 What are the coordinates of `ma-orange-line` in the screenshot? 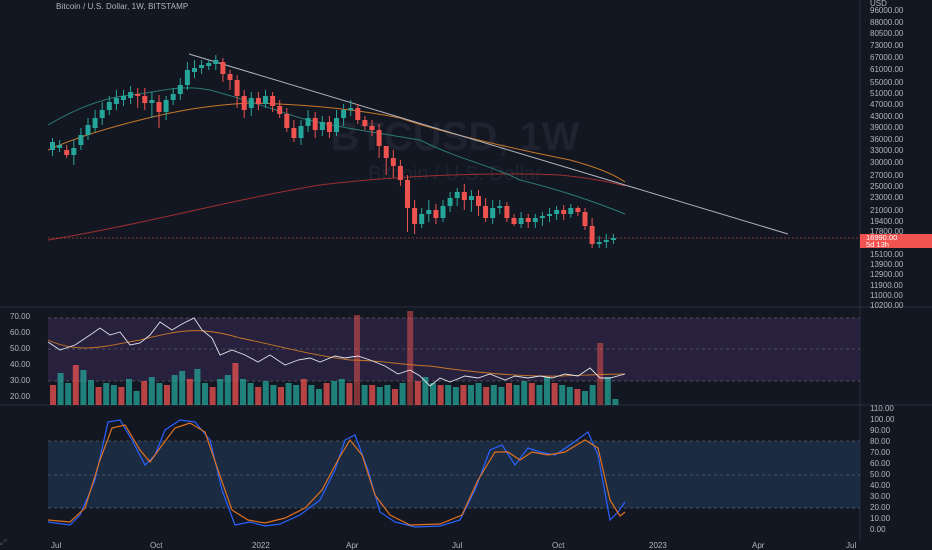 It's located at (336, 142).